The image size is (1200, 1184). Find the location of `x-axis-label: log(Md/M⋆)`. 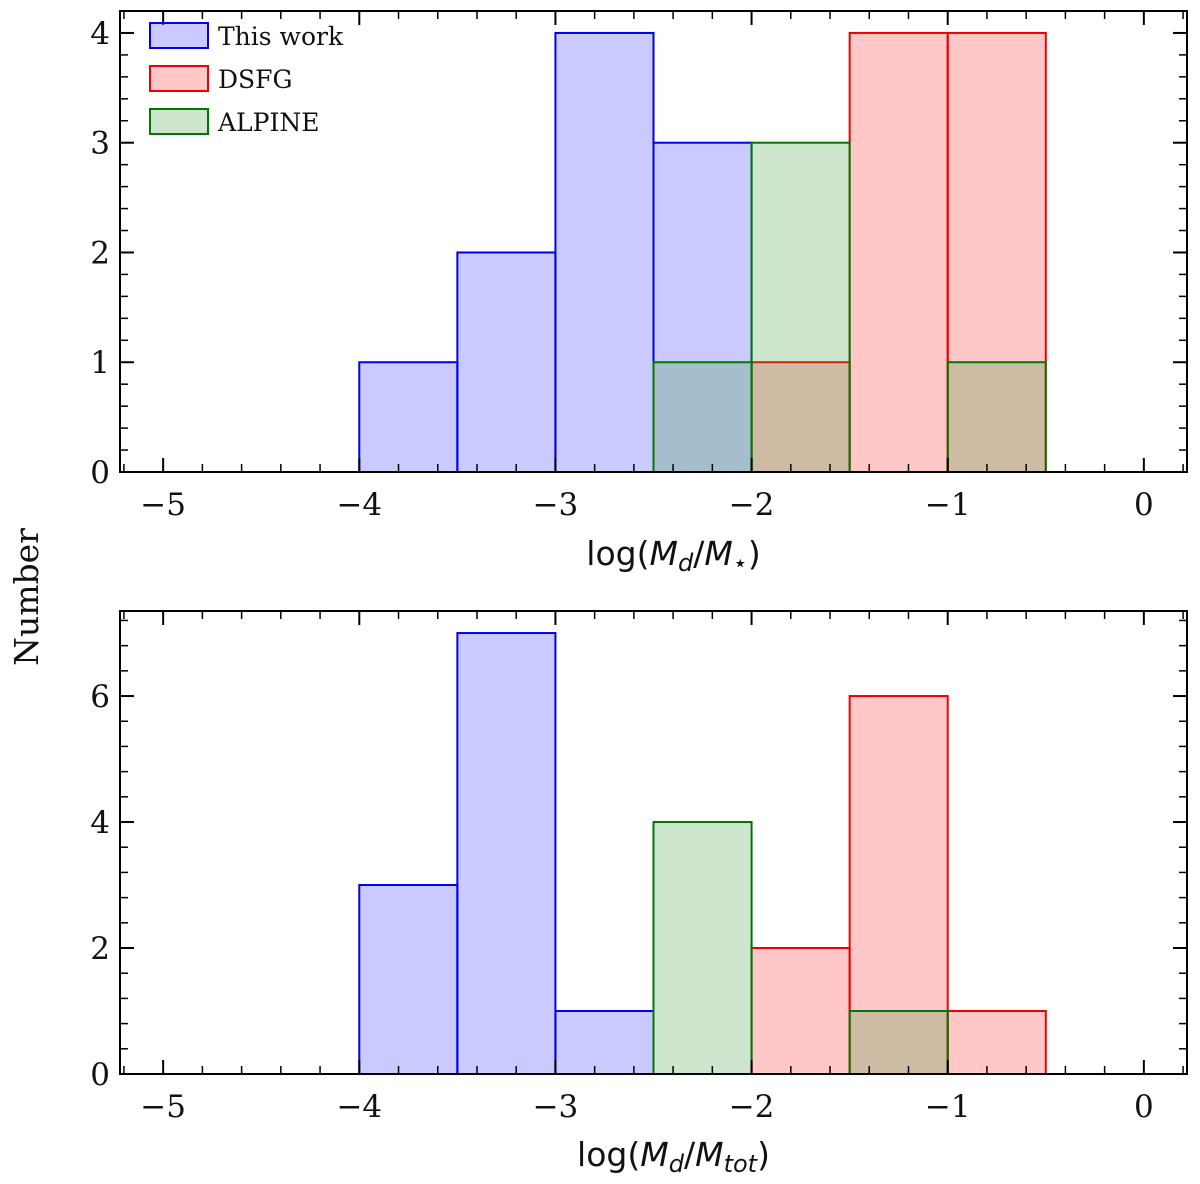

x-axis-label: log(Md/M⋆) is located at coordinates (673, 555).